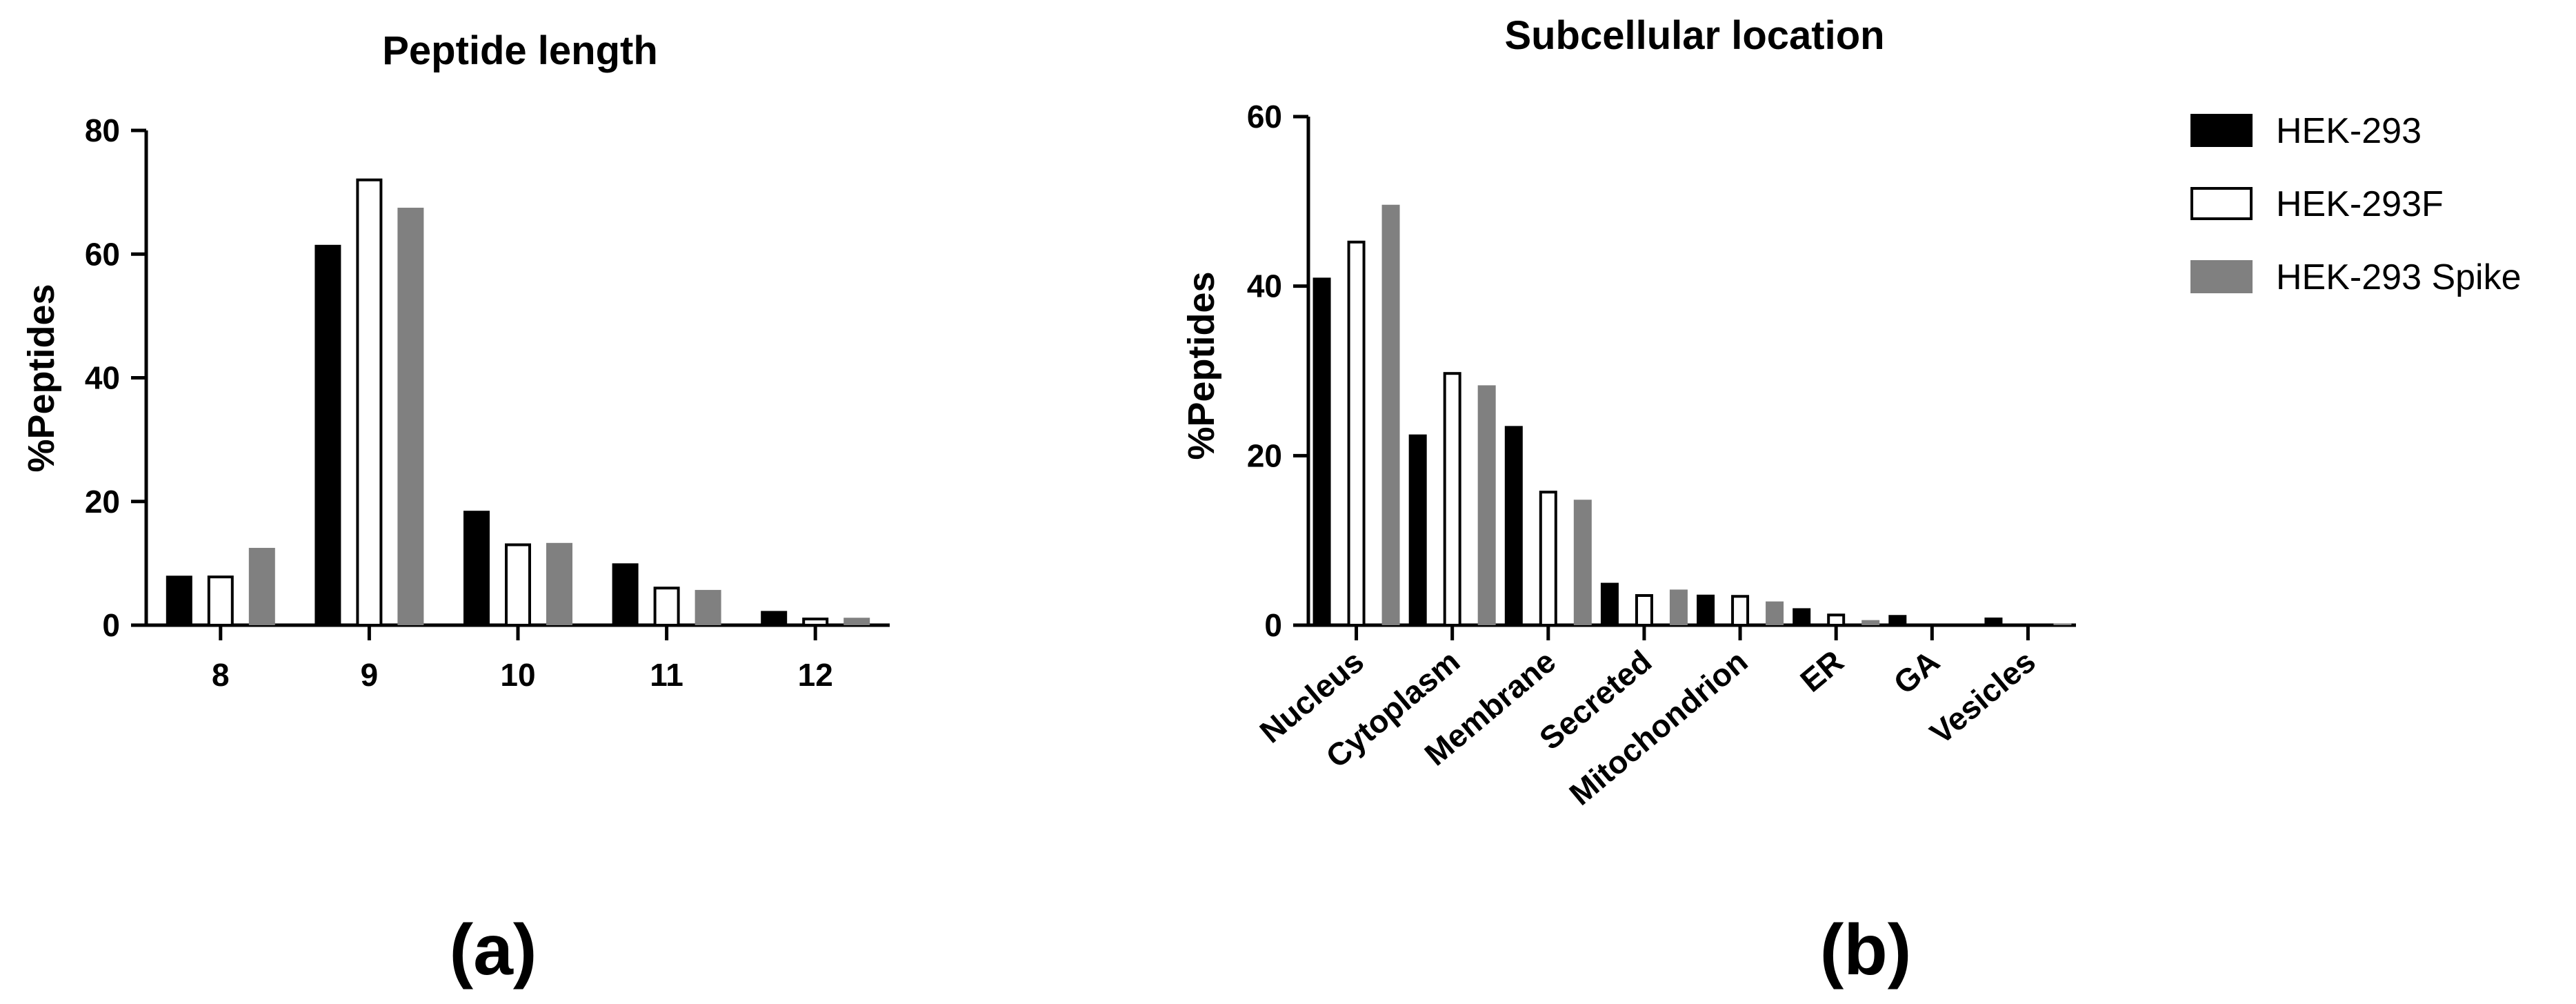 This screenshot has height=1004, width=2576. What do you see at coordinates (493, 950) in the screenshot?
I see `panel-label-a: (a)` at bounding box center [493, 950].